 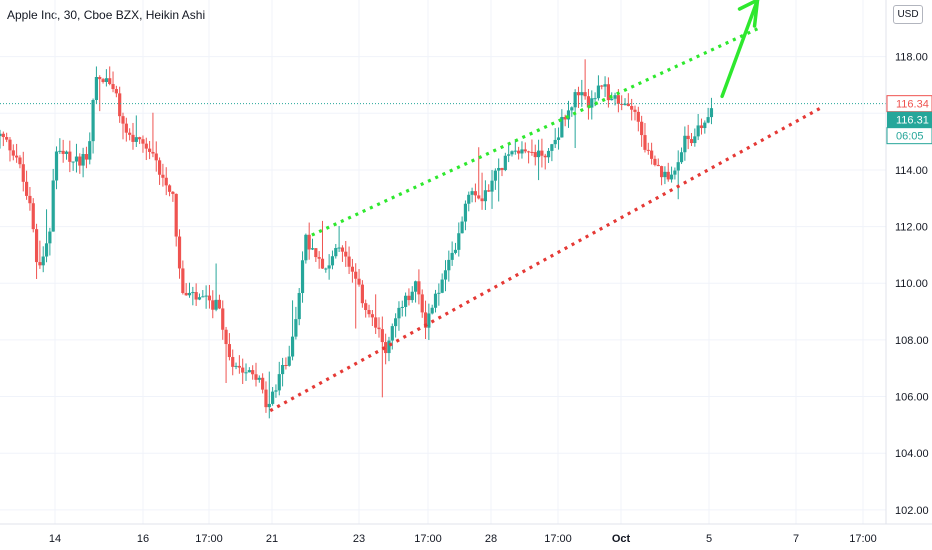 I want to click on y-tick-label: 112.00, so click(x=911, y=228).